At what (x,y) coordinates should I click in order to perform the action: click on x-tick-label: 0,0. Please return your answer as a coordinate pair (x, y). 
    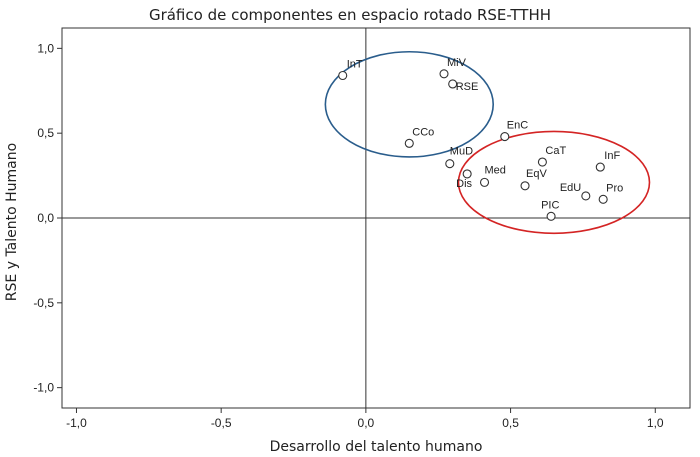
    Looking at the image, I should click on (366, 423).